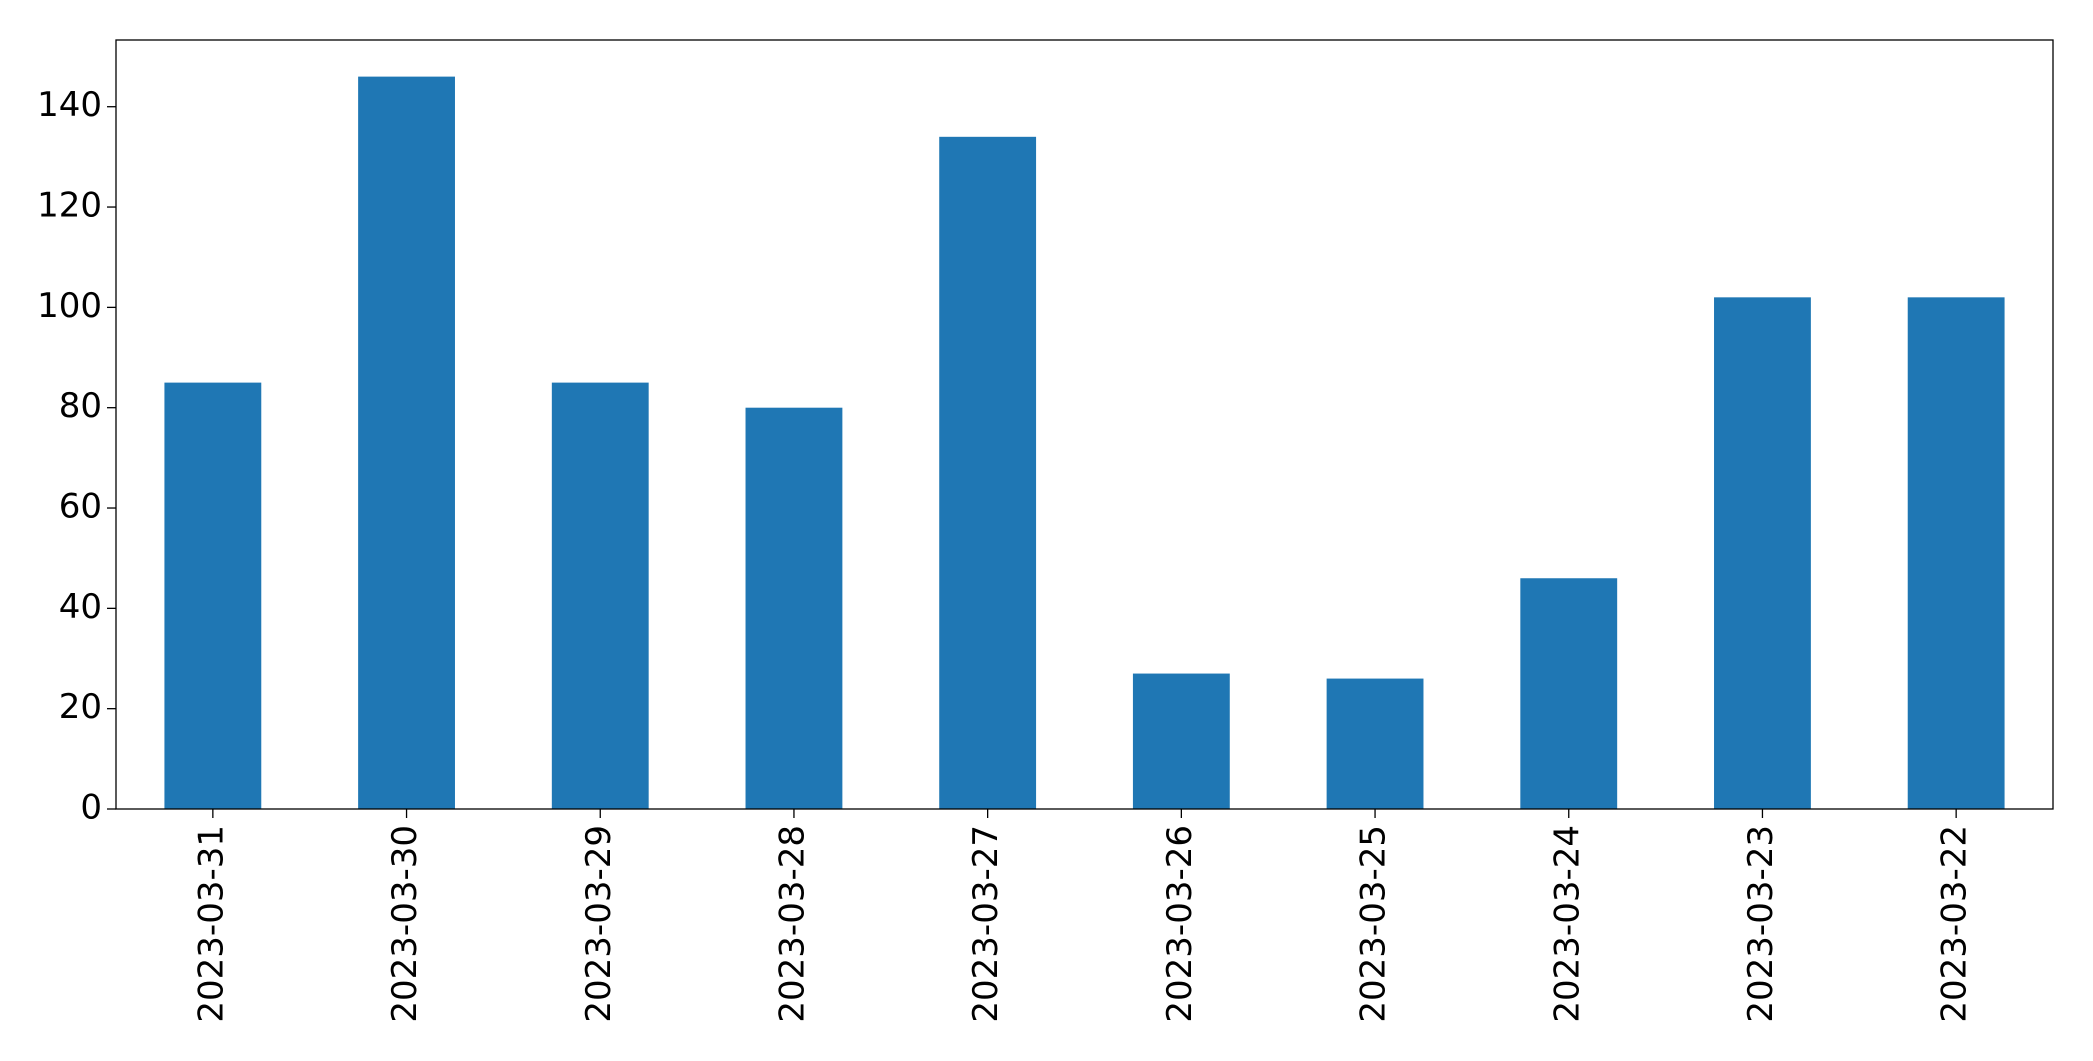 This screenshot has height=1061, width=2093. Describe the element at coordinates (1567, 924) in the screenshot. I see `x-tick-label: 2023-03-24` at that location.